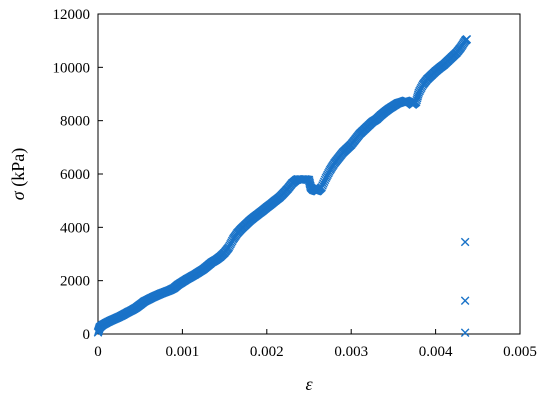 The width and height of the screenshot is (550, 400). I want to click on y-axis-symbol: σ, so click(18, 195).